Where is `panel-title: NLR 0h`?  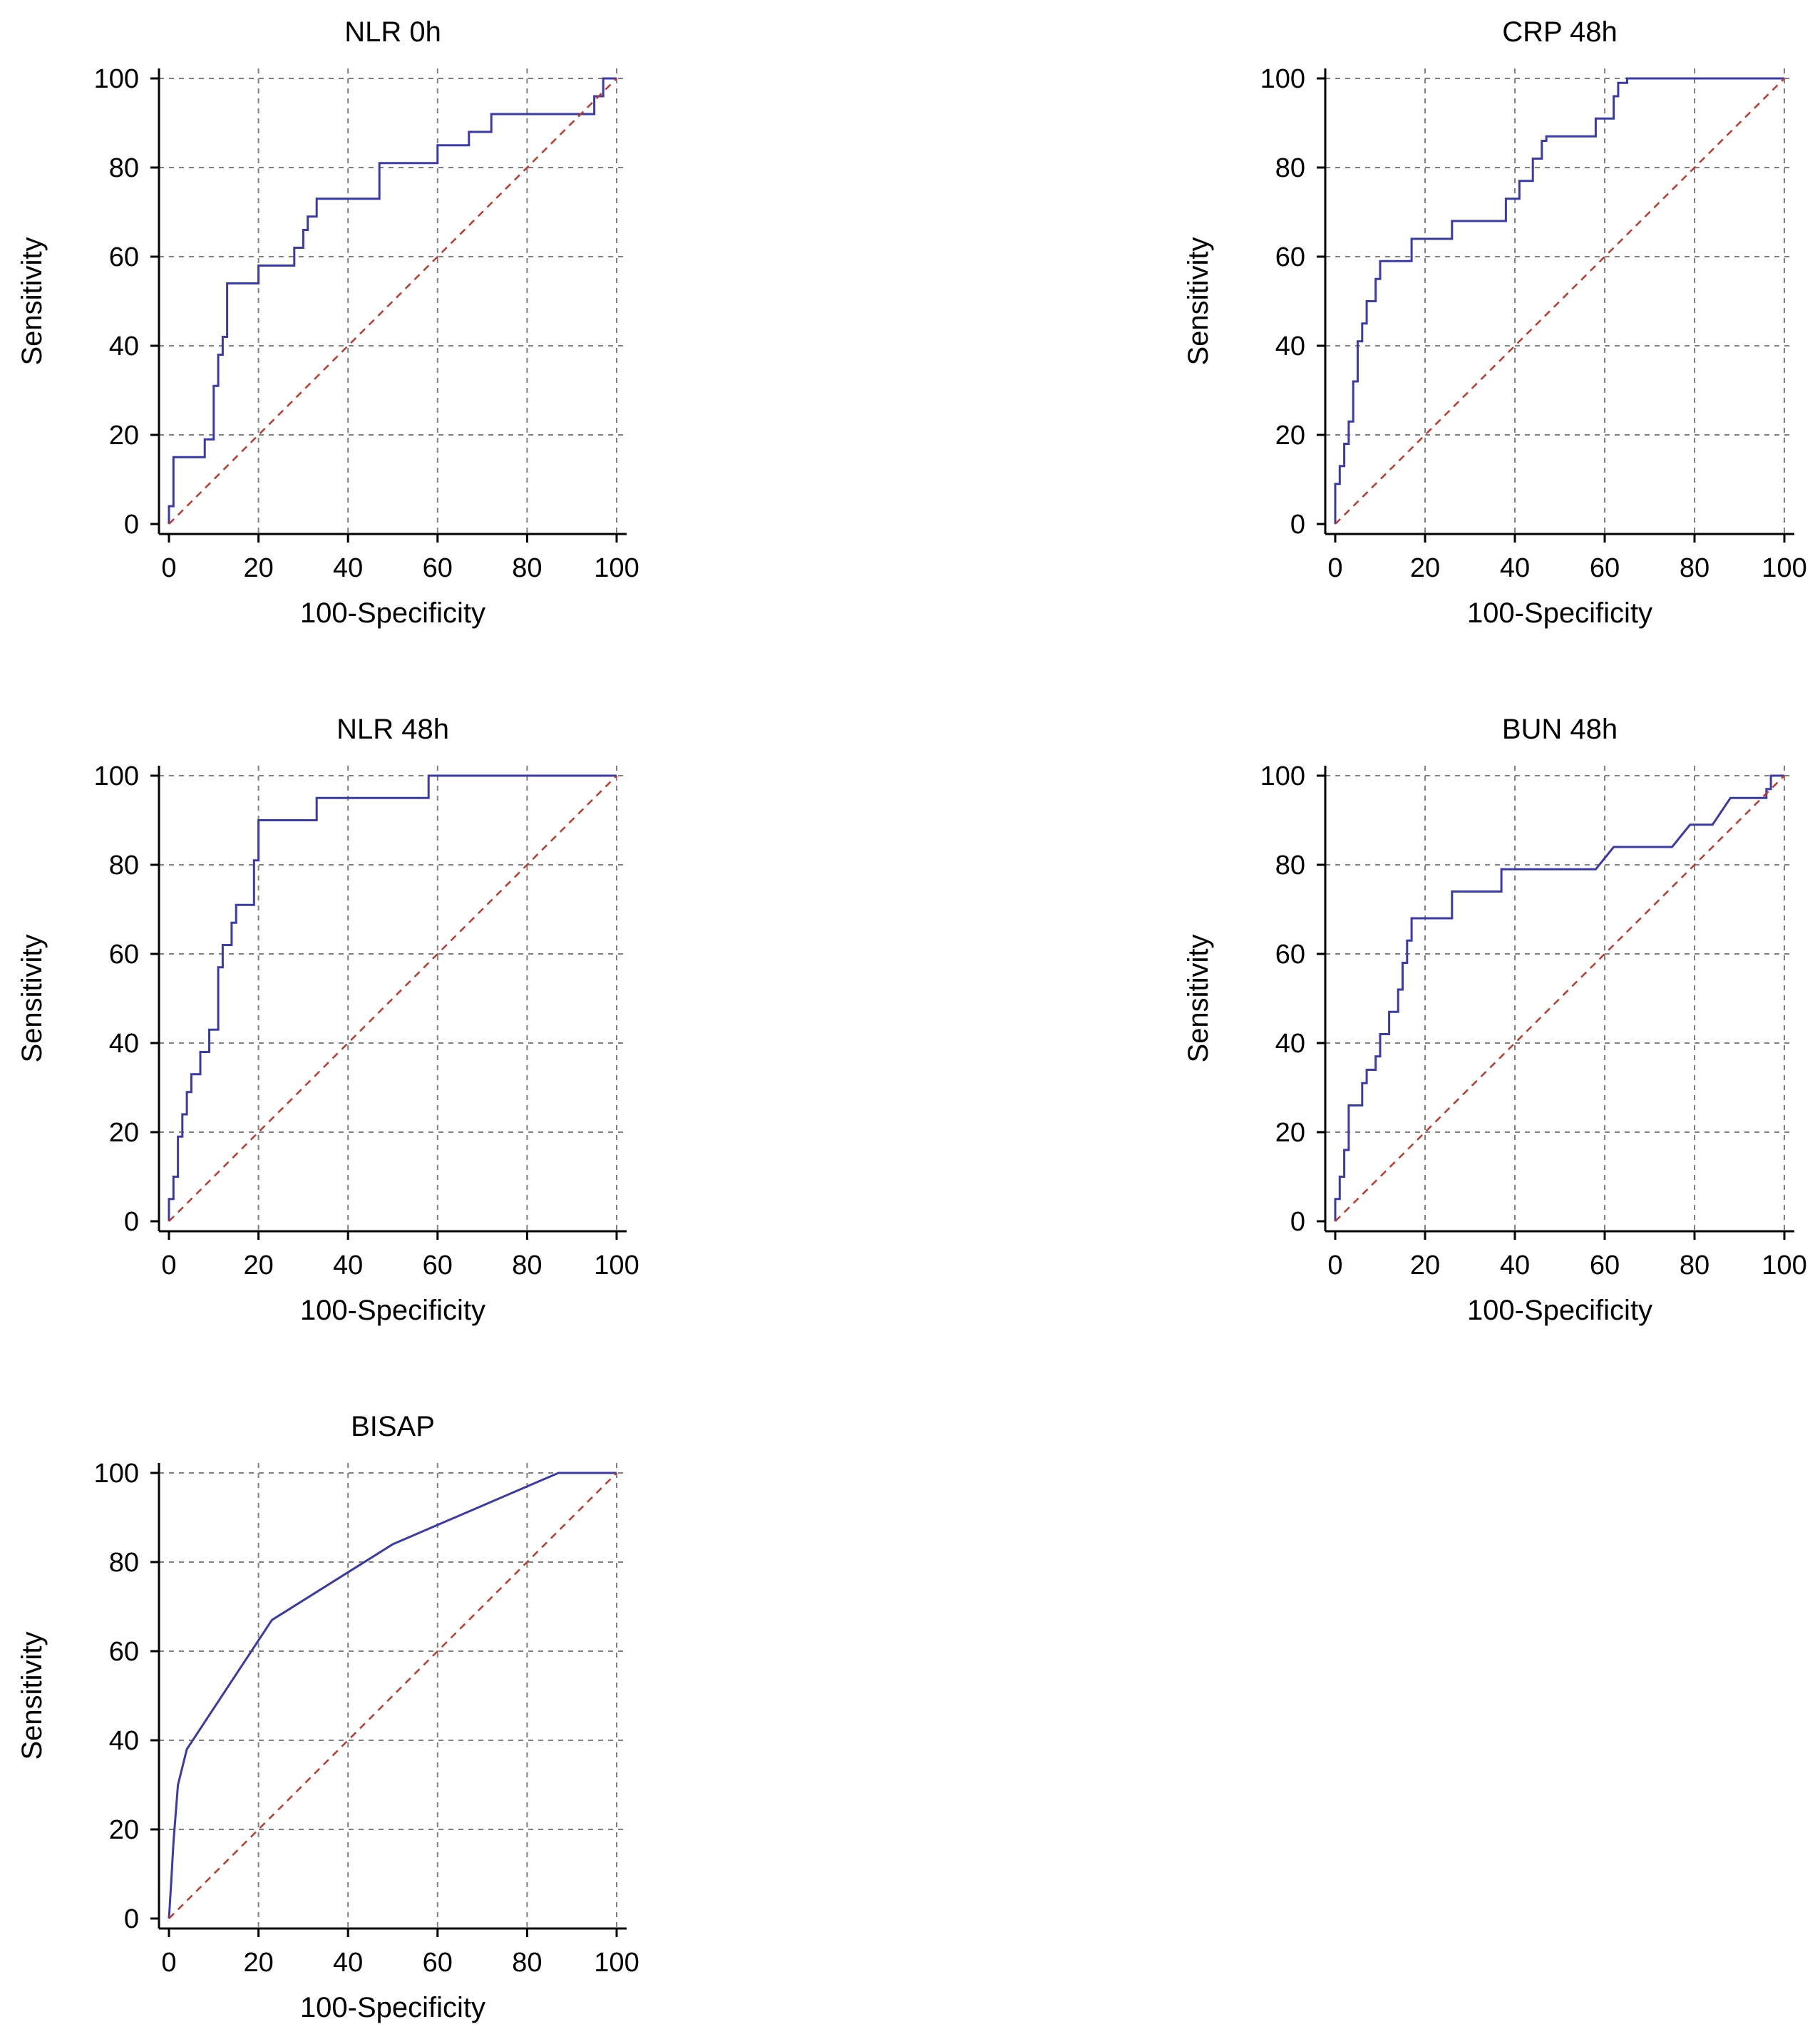
panel-title: NLR 0h is located at coordinates (392, 32).